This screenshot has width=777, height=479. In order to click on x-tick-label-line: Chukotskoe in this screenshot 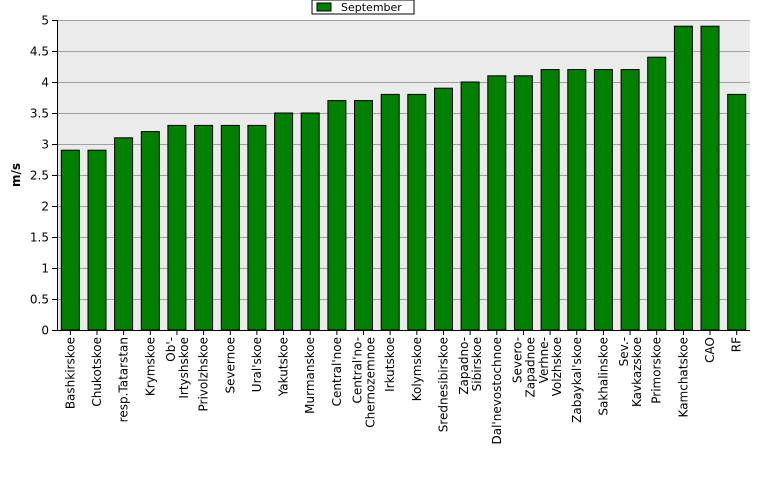, I will do `click(97, 372)`.